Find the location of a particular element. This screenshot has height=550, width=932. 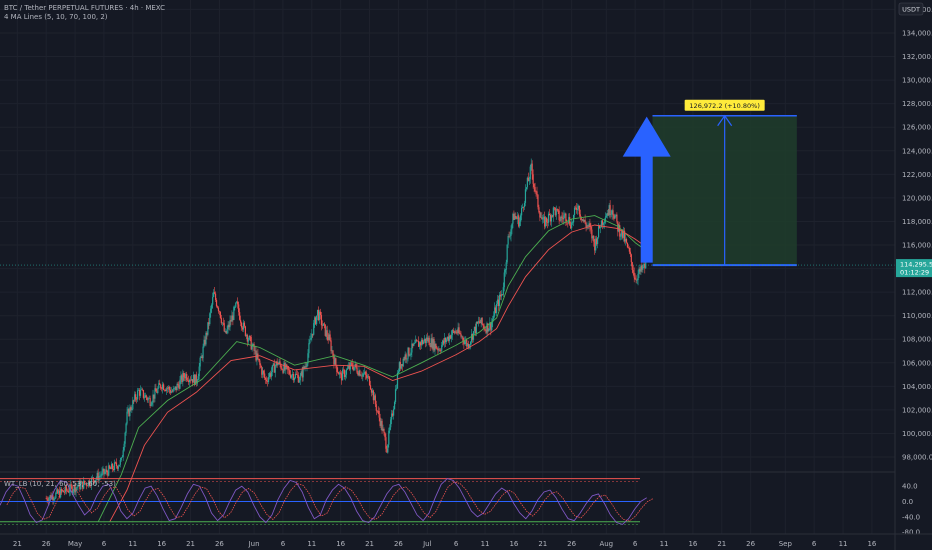

x-tick-label: 21 is located at coordinates (721, 544).